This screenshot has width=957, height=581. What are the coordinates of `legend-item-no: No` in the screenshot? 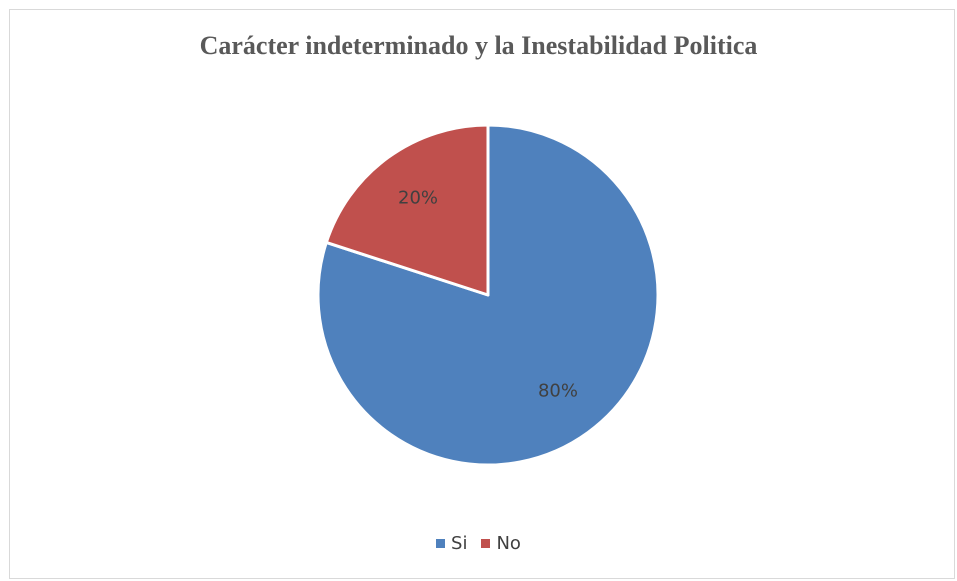 It's located at (501, 543).